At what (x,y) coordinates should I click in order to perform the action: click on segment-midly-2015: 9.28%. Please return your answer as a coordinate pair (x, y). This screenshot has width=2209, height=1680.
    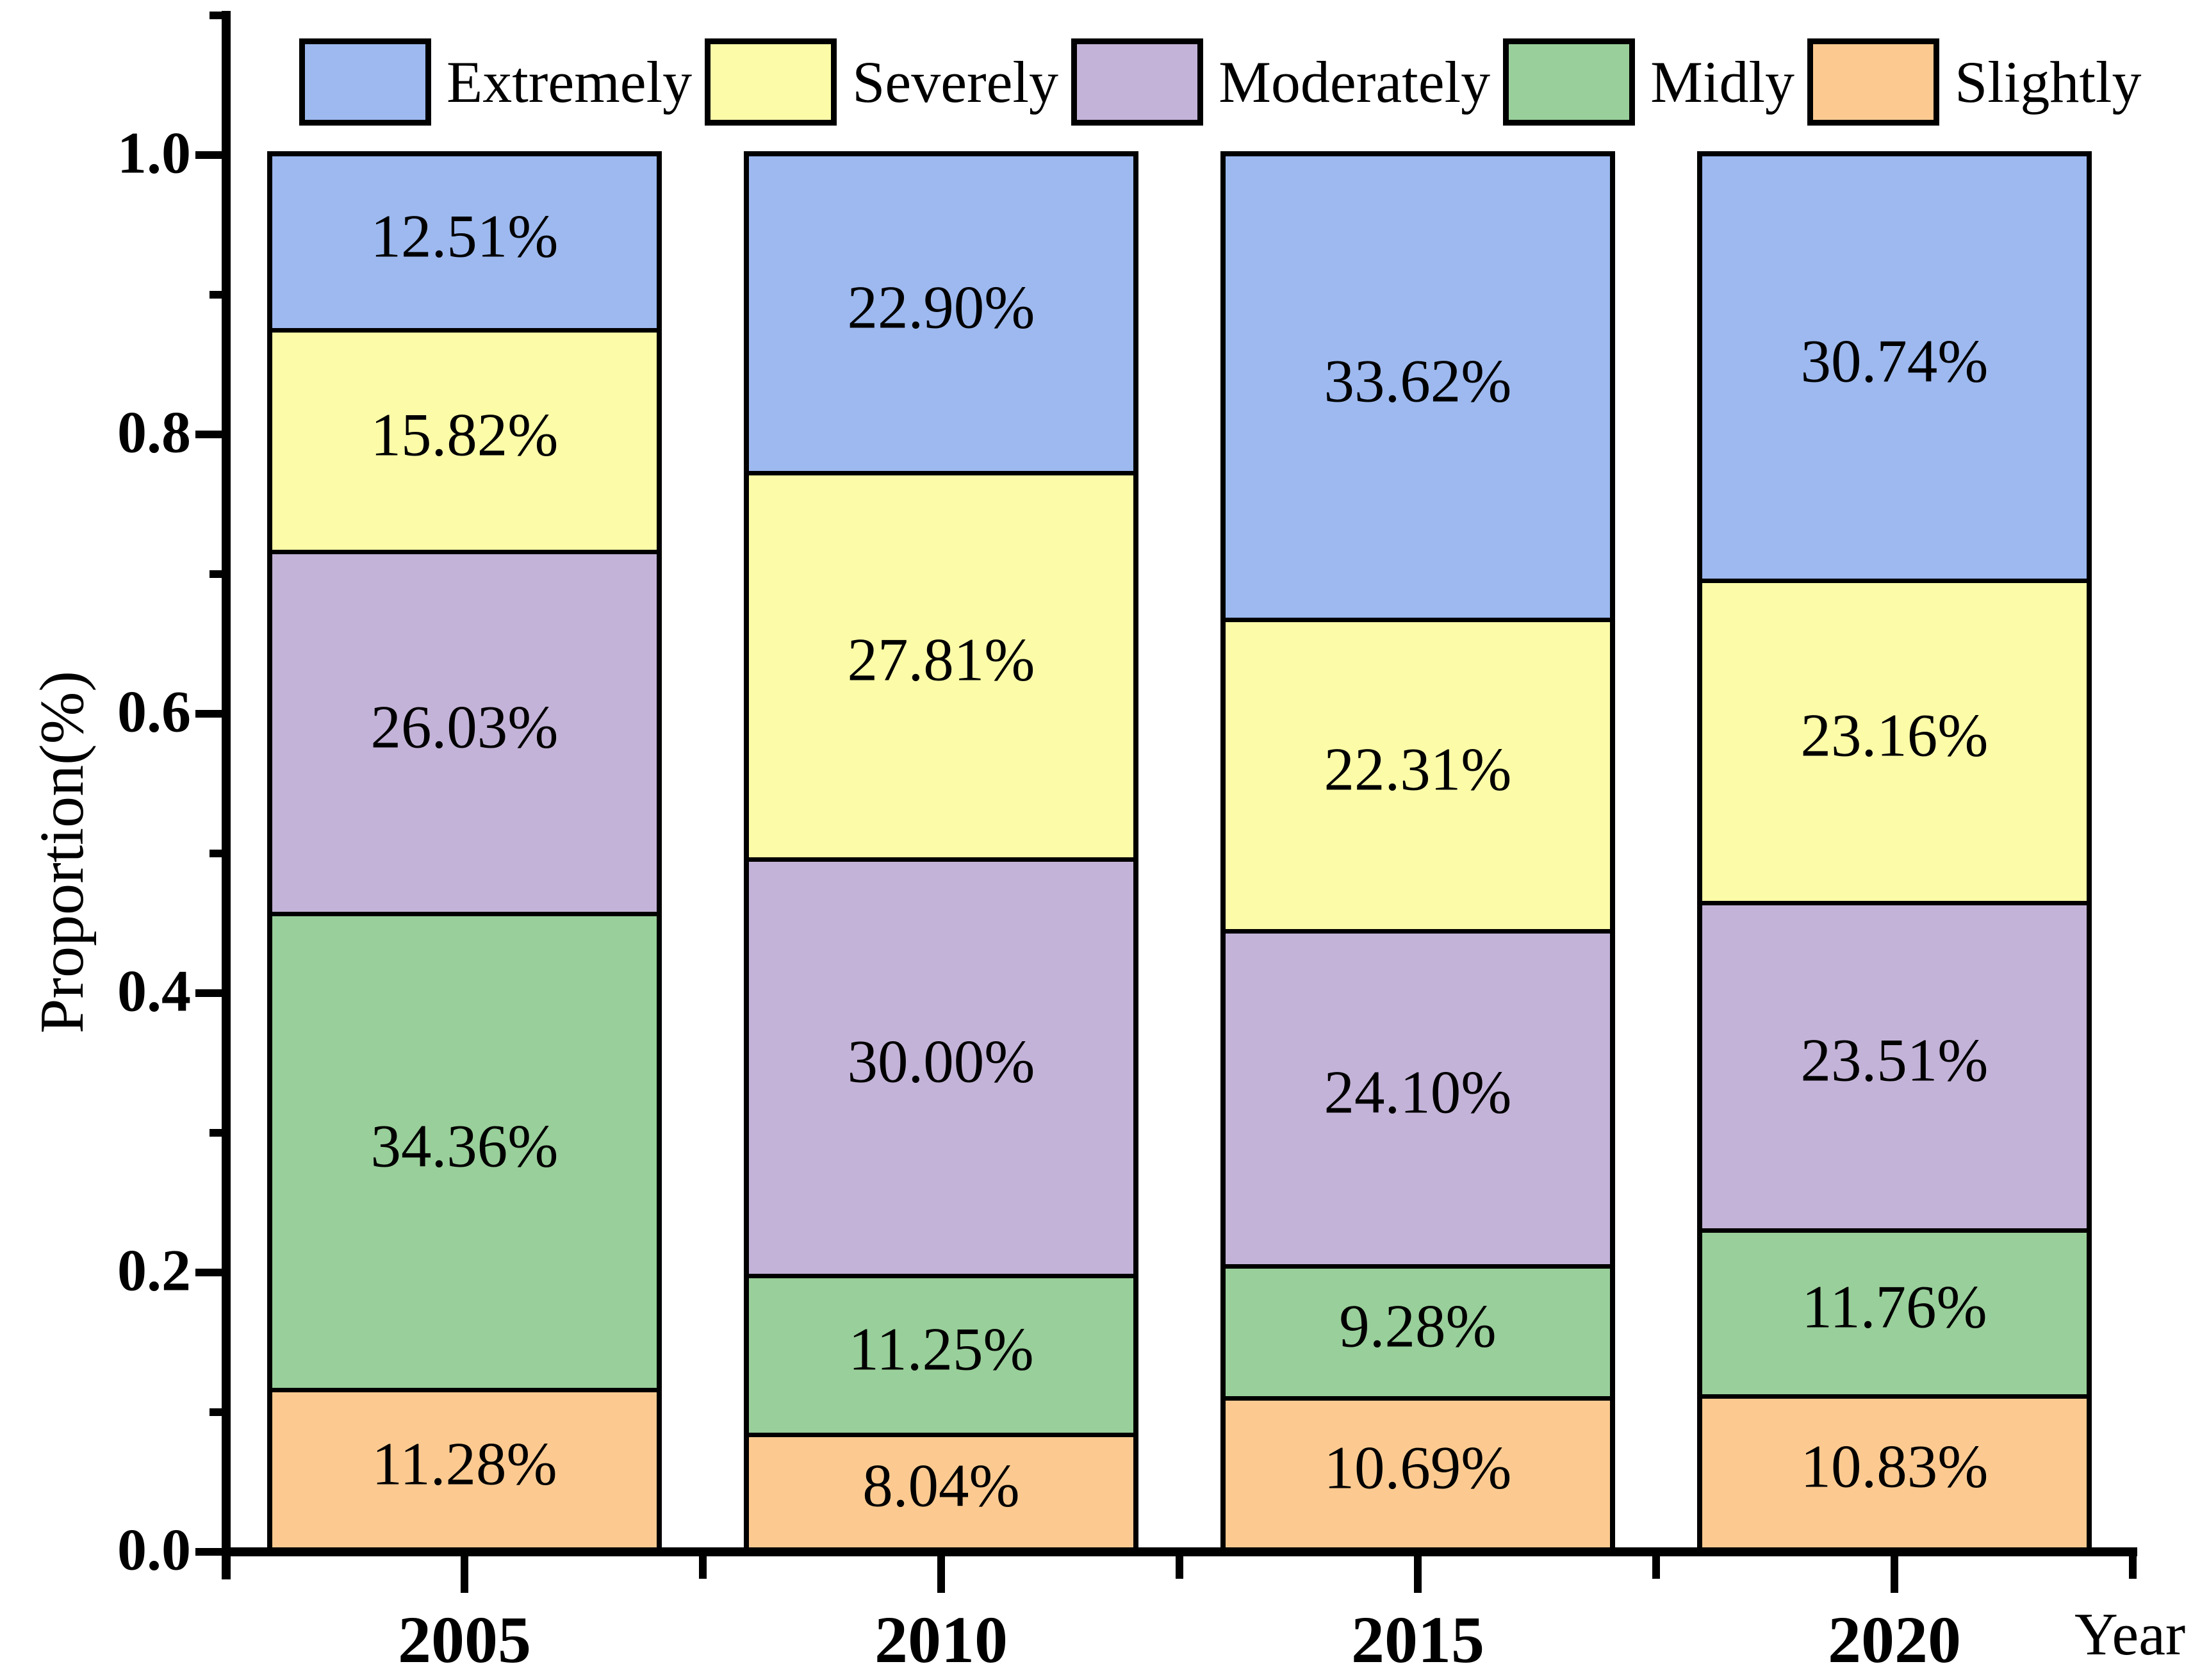
    Looking at the image, I should click on (1418, 1335).